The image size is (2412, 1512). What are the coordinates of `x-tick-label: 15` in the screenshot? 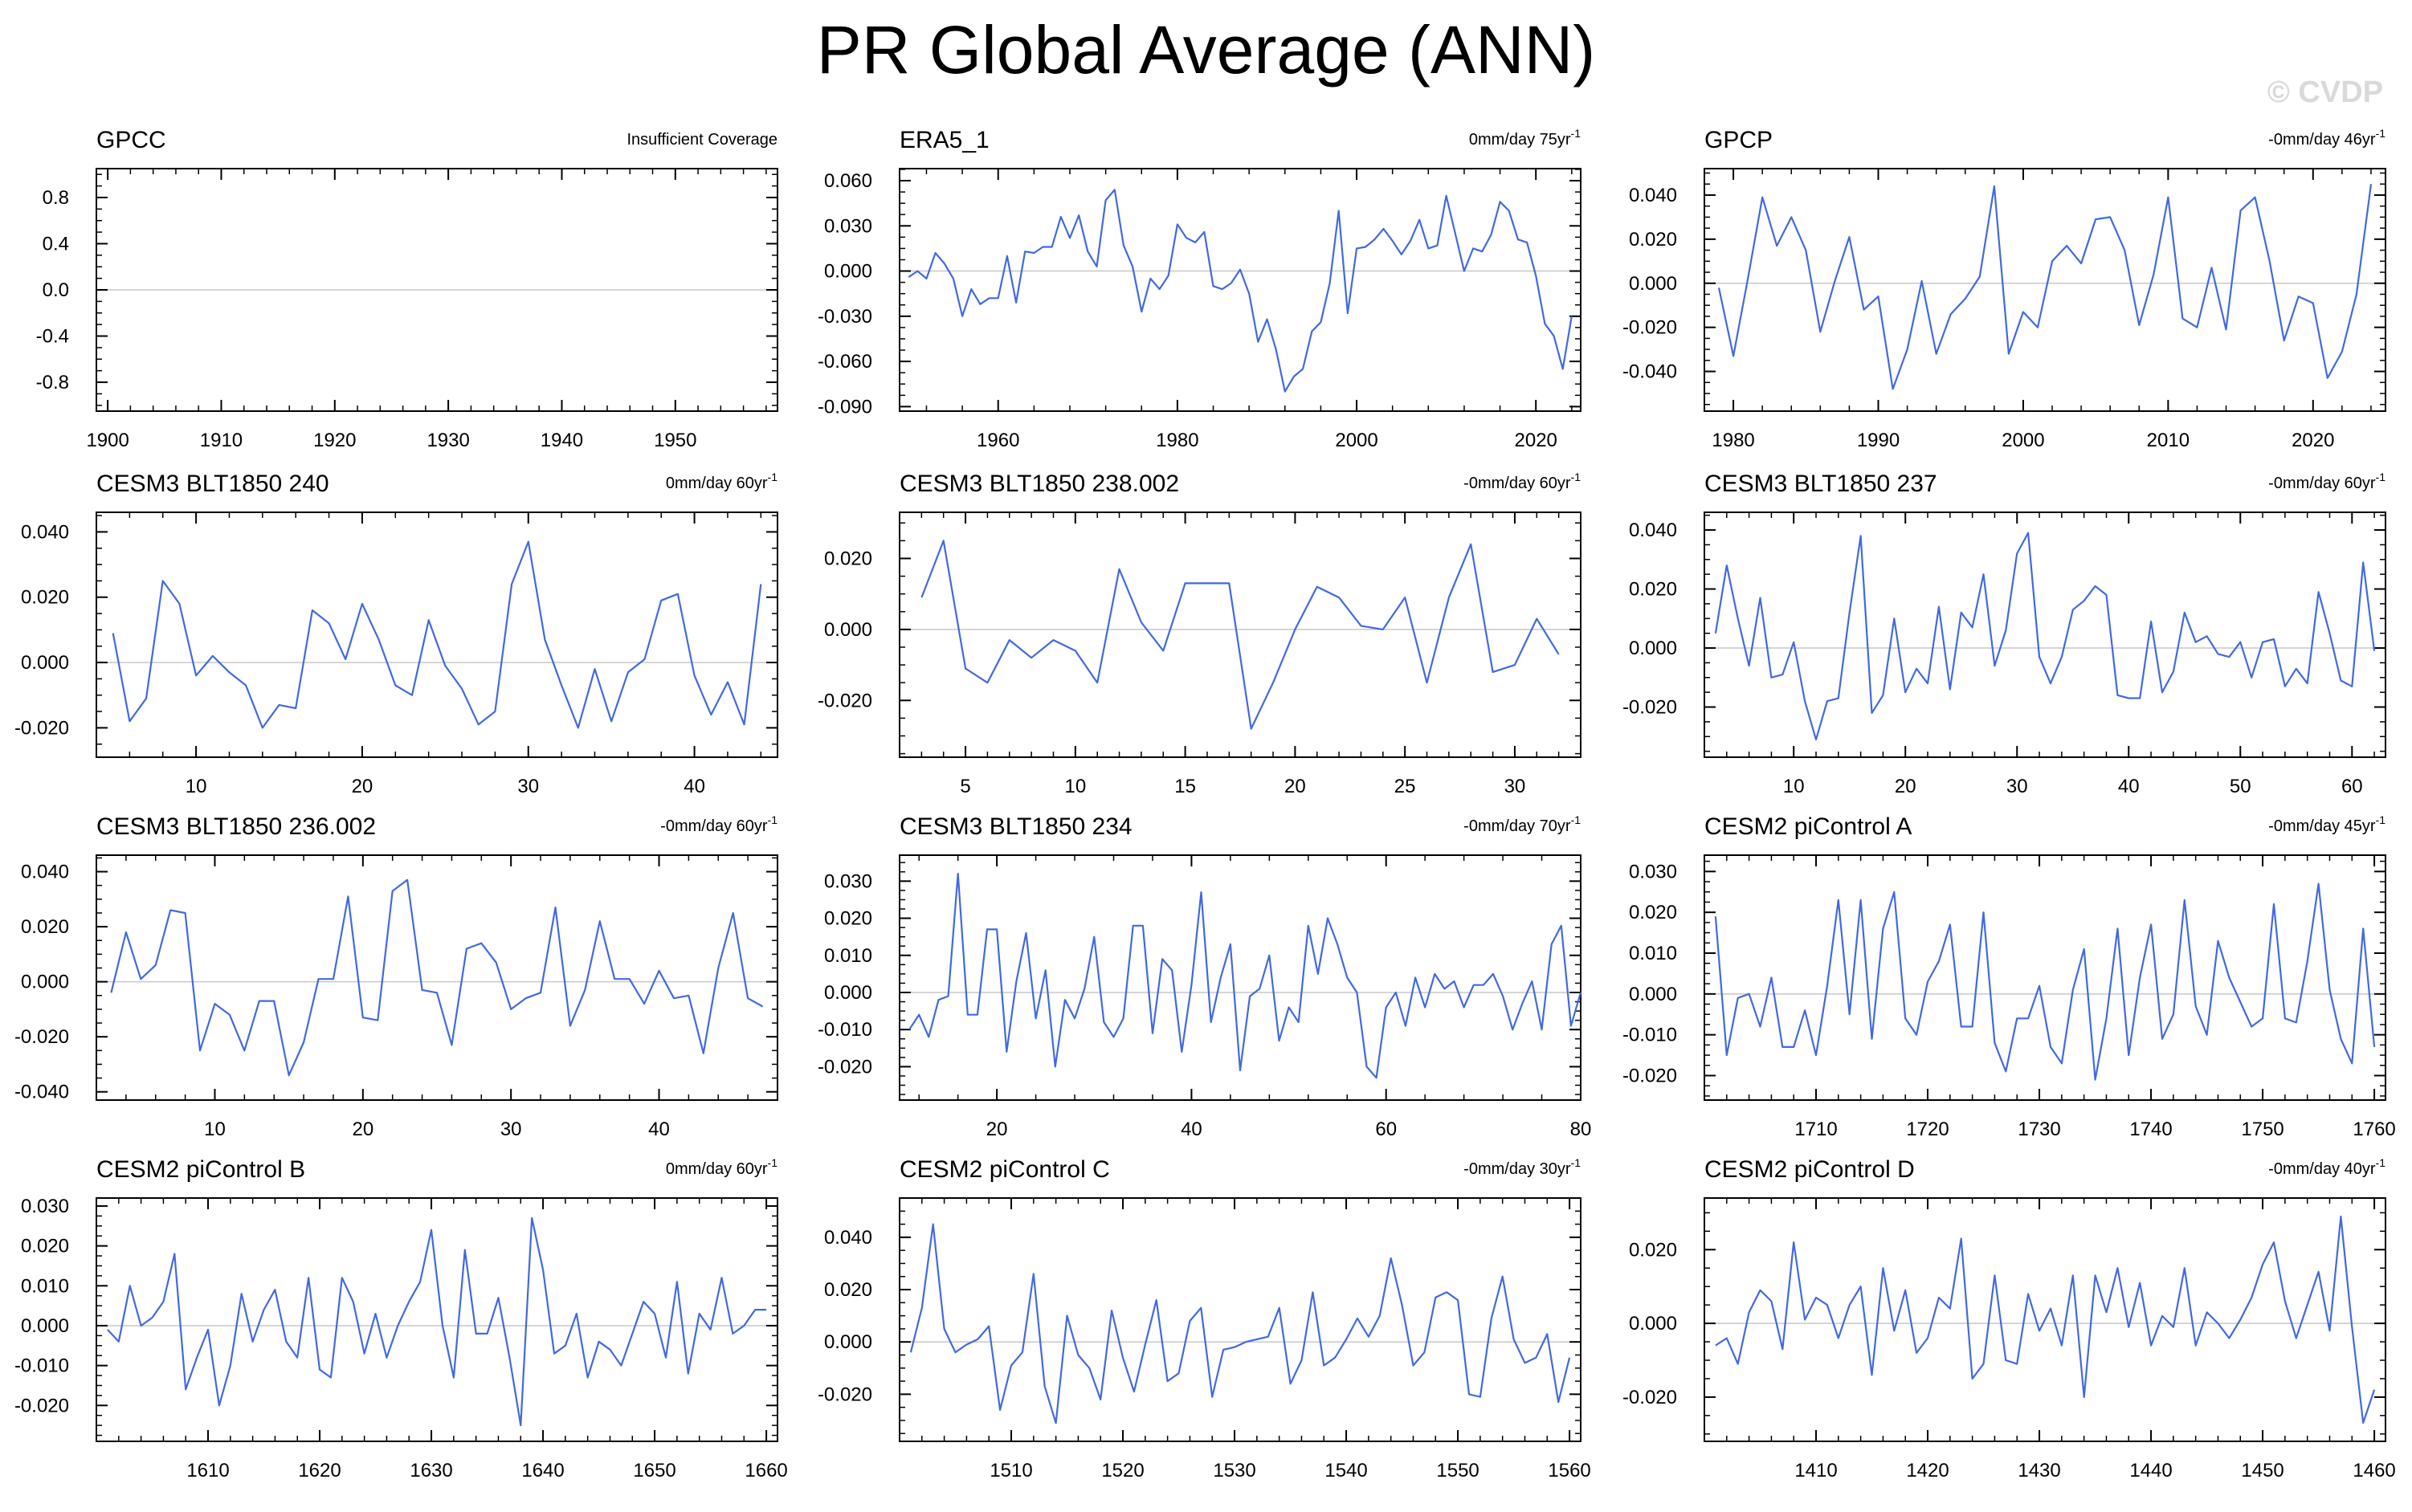 It's located at (1185, 787).